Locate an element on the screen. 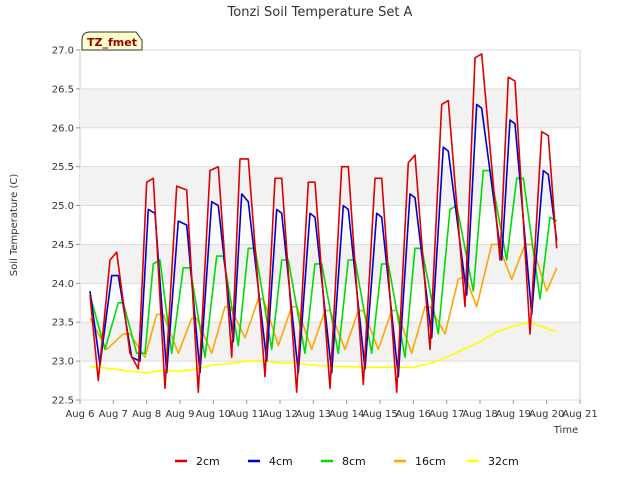  legend-label-16cm: 16cm is located at coordinates (430, 461).